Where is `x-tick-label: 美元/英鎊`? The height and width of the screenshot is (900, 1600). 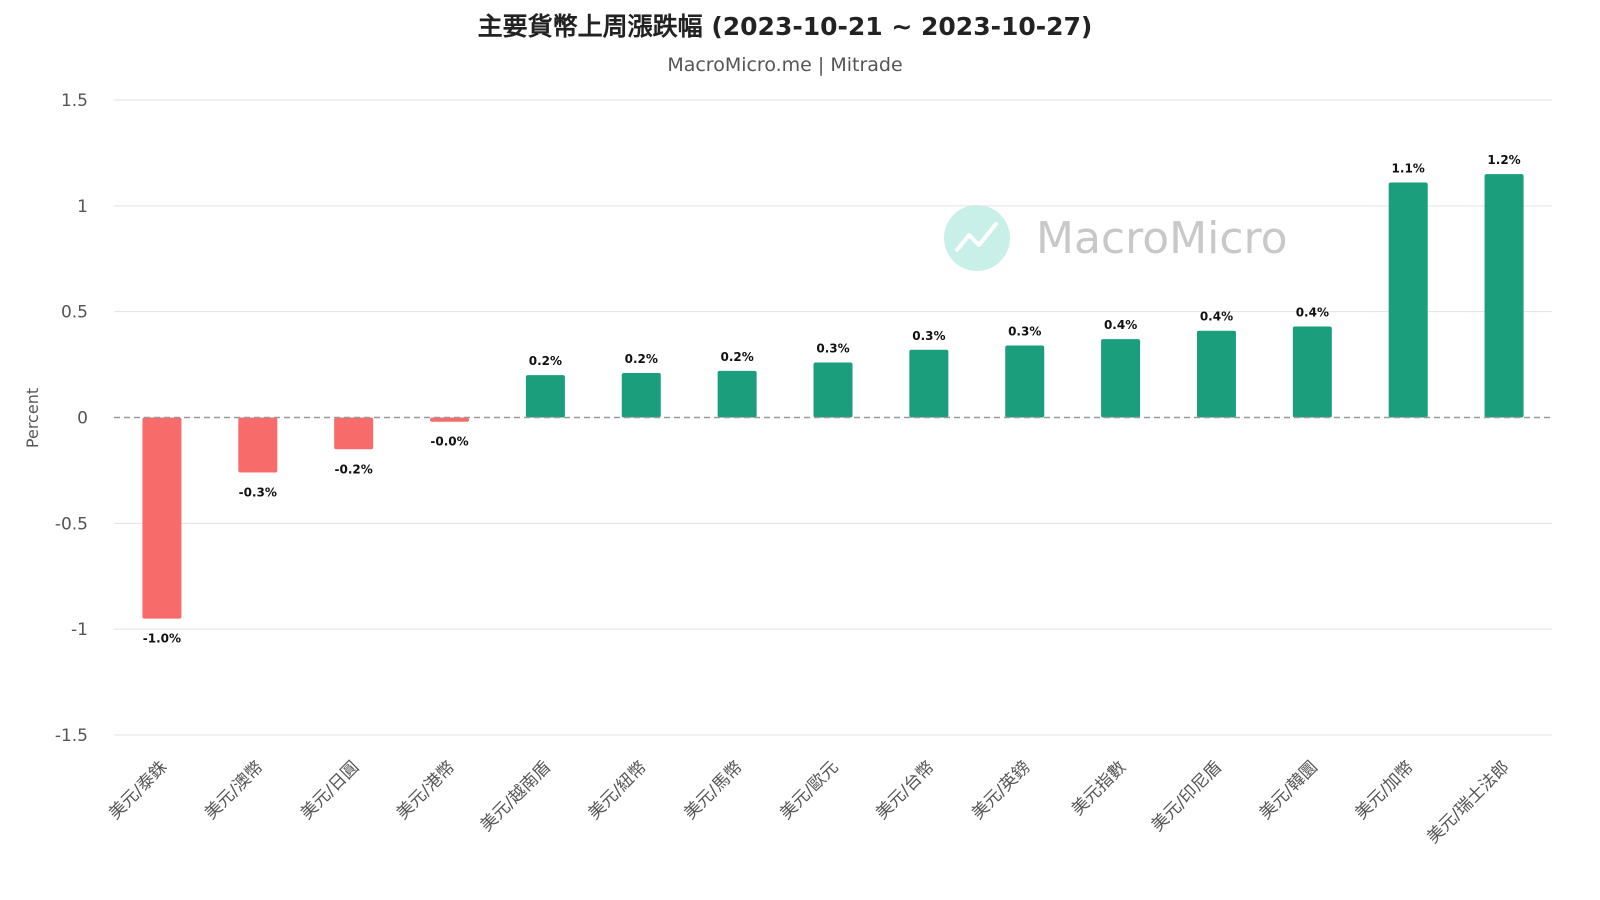 x-tick-label: 美元/英鎊 is located at coordinates (1001, 790).